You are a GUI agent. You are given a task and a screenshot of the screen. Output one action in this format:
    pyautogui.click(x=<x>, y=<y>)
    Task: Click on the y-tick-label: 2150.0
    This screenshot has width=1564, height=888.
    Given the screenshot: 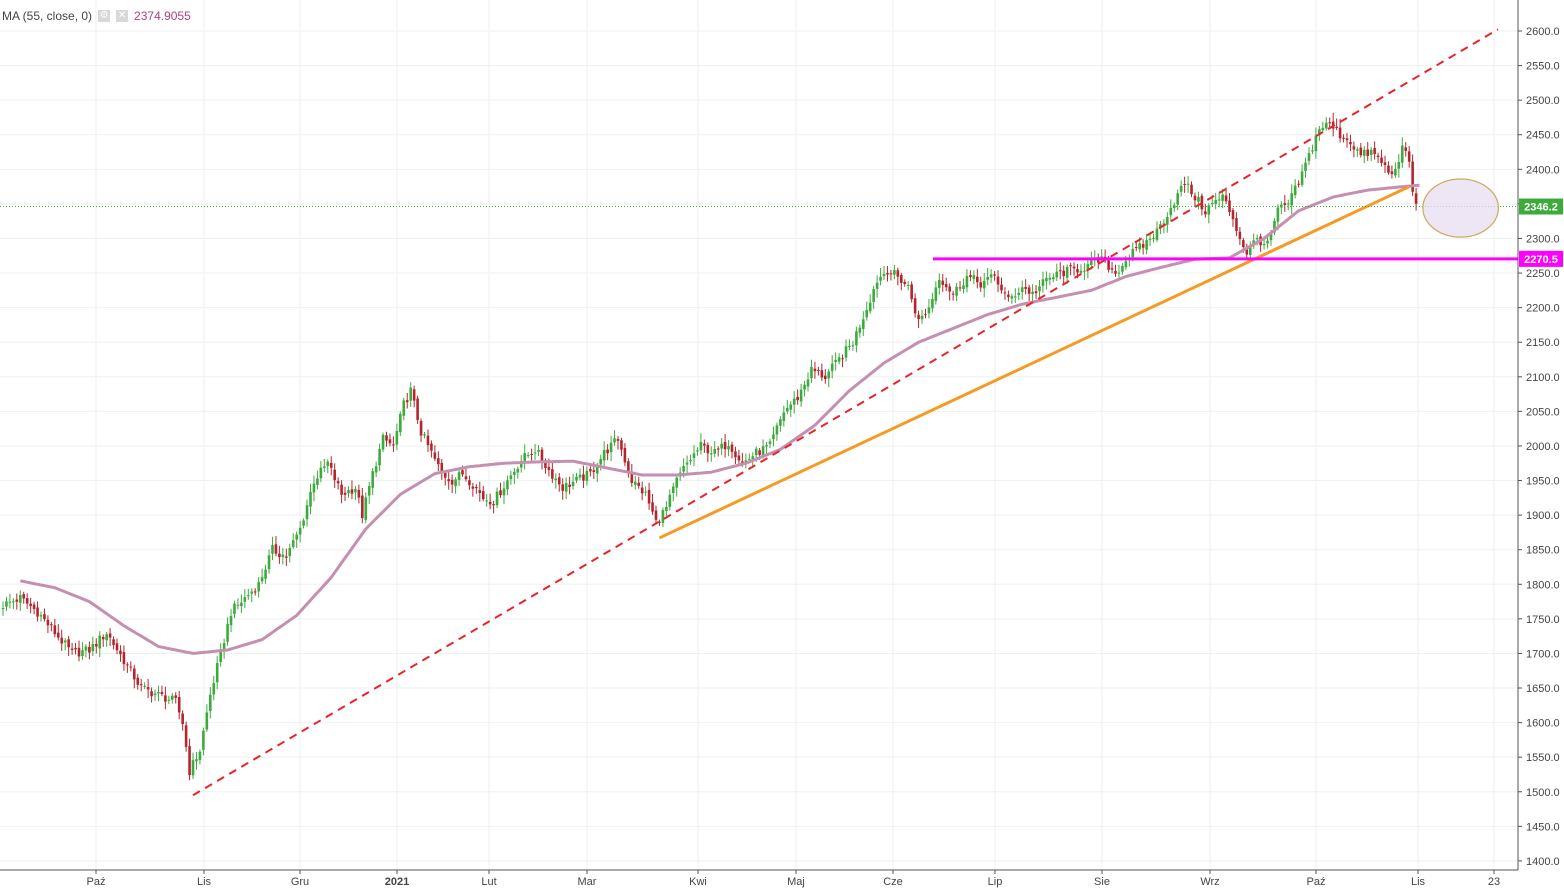 What is the action you would take?
    pyautogui.click(x=1543, y=343)
    